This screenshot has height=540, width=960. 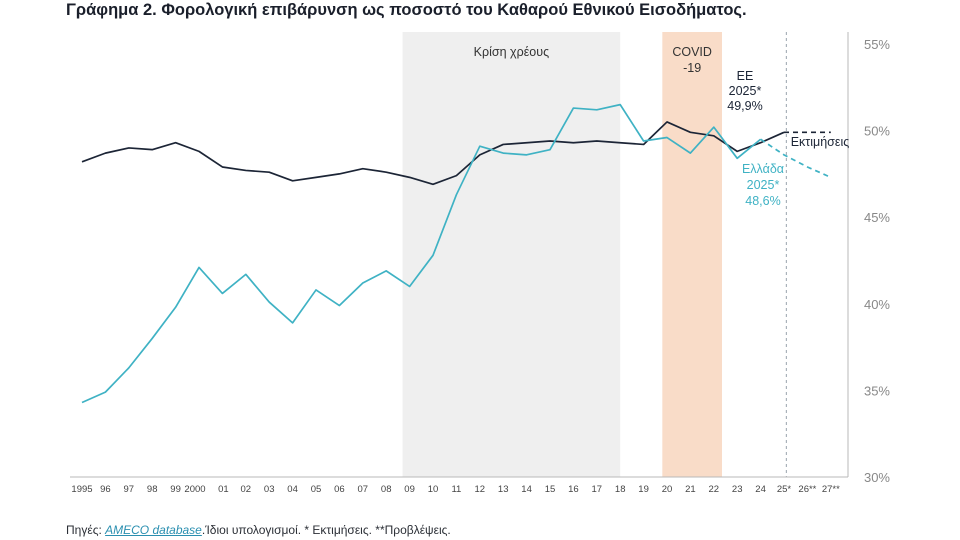 I want to click on band-label-1-1: -19, so click(x=692, y=68).